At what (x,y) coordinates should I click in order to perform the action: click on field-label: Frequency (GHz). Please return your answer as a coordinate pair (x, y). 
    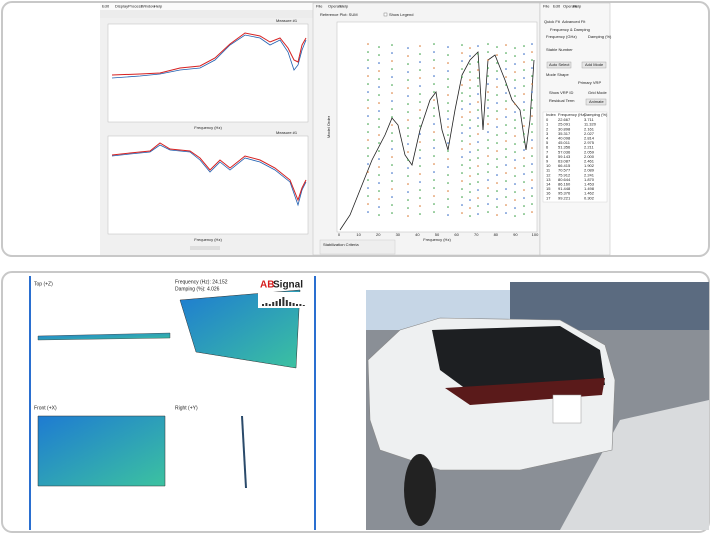
    Looking at the image, I should click on (561, 36).